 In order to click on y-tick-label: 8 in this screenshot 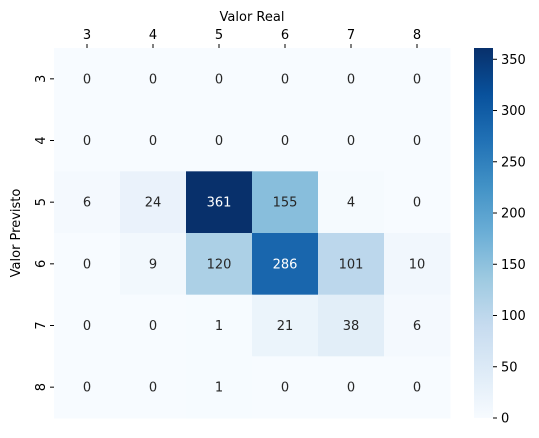, I will do `click(41, 387)`.